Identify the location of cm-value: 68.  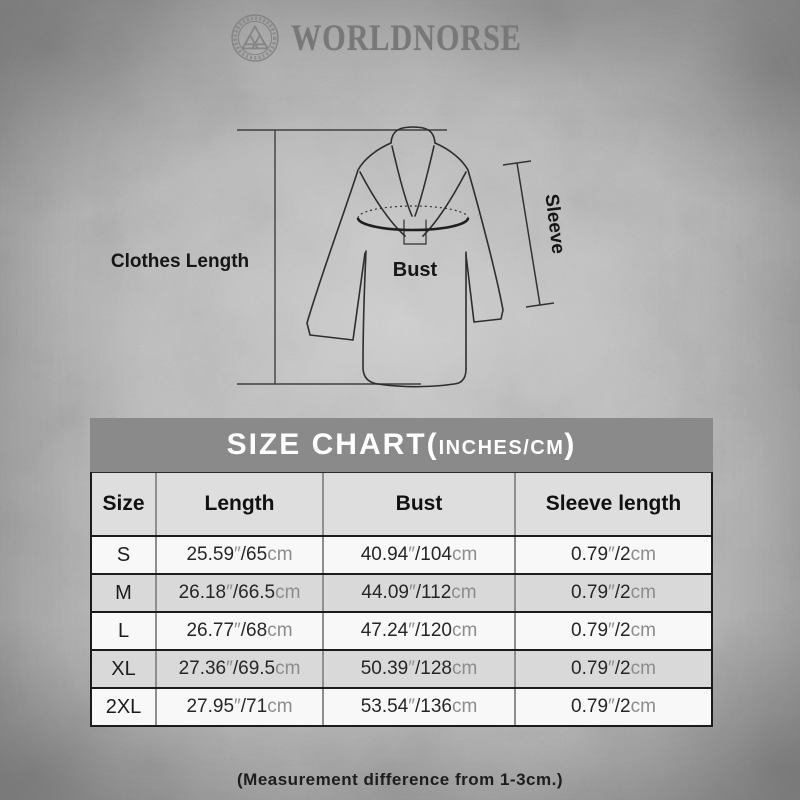
(257, 630).